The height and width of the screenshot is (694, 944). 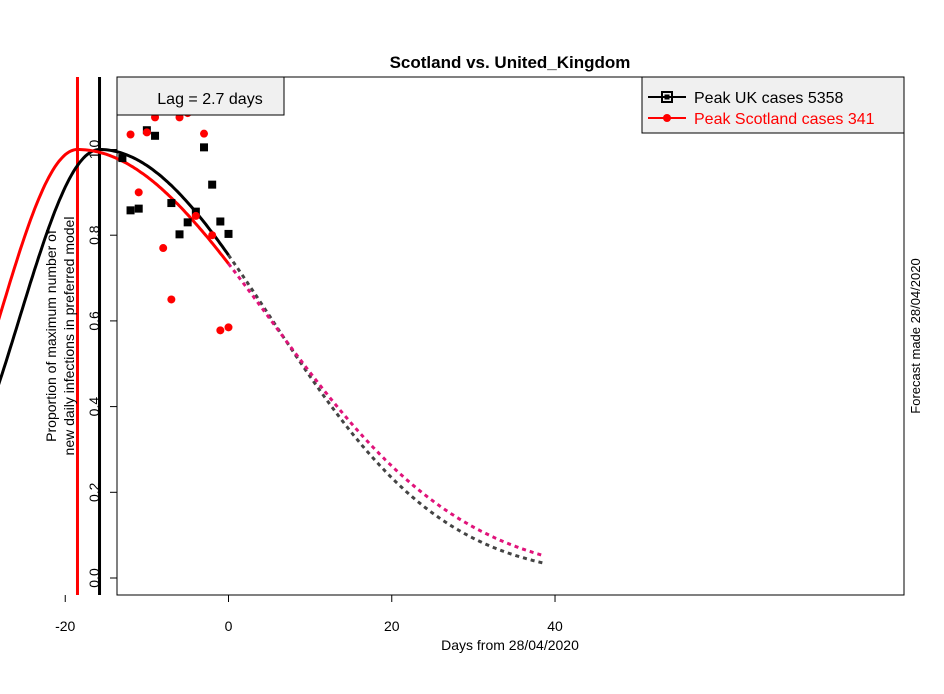 I want to click on legend-scotland-label: Peak Scotland cases 341, so click(x=784, y=119).